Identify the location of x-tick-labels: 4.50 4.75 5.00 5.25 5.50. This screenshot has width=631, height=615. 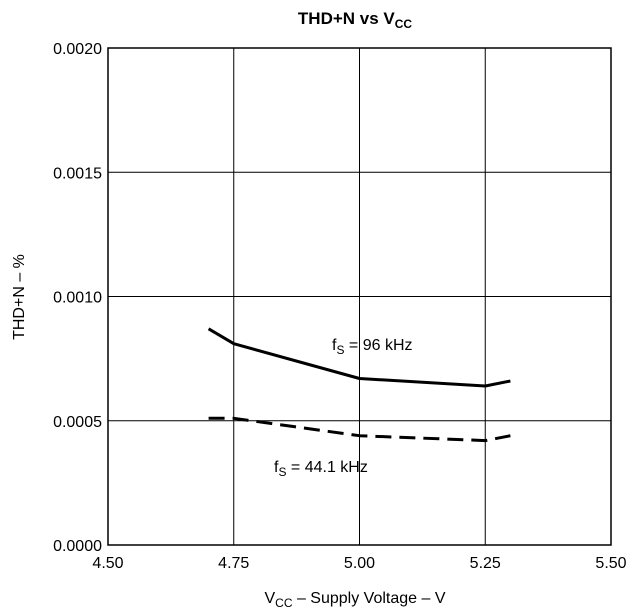
(359, 563).